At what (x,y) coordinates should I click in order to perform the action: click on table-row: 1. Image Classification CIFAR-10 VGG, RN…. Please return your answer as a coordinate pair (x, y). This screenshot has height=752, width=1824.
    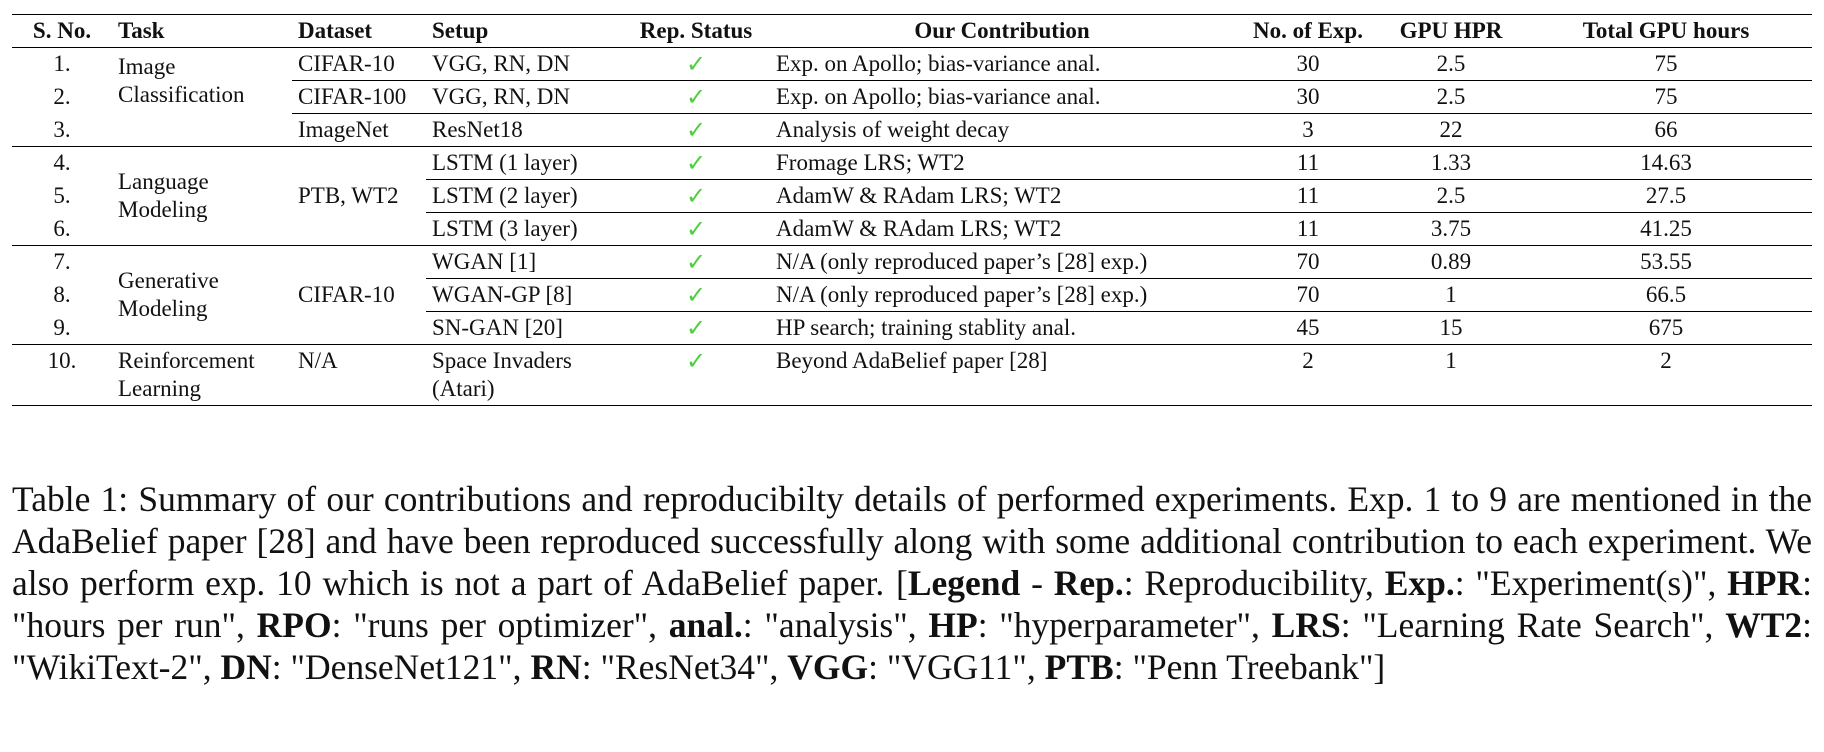
    Looking at the image, I should click on (912, 77).